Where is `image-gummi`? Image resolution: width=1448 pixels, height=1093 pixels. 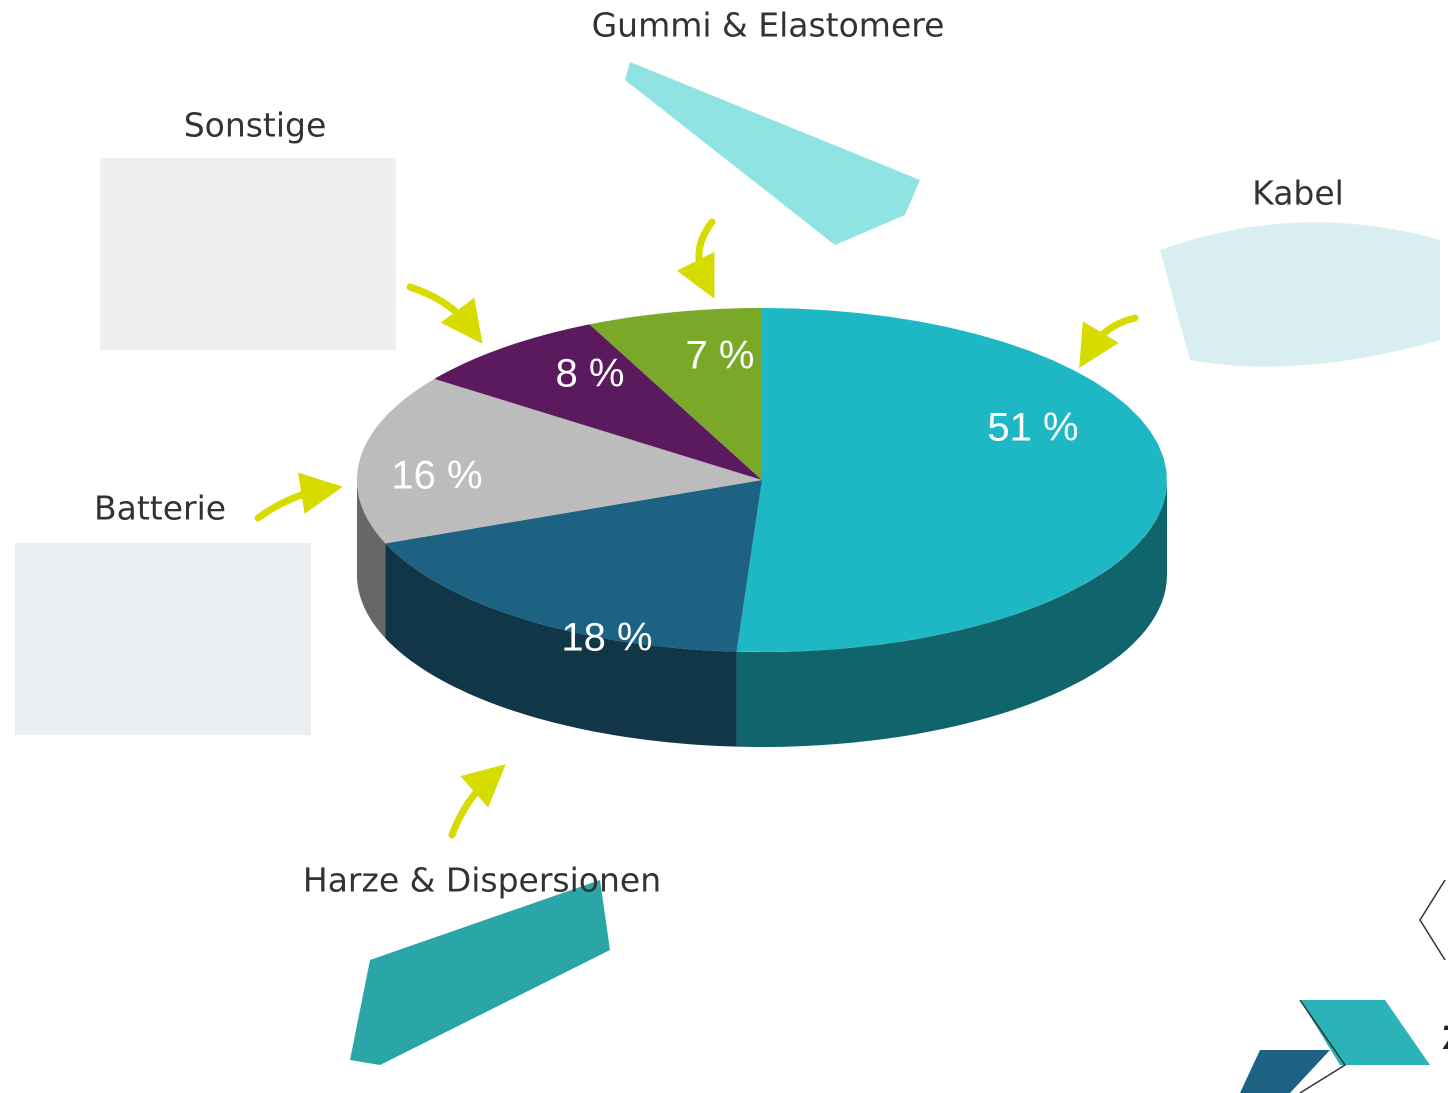
image-gummi is located at coordinates (772, 153).